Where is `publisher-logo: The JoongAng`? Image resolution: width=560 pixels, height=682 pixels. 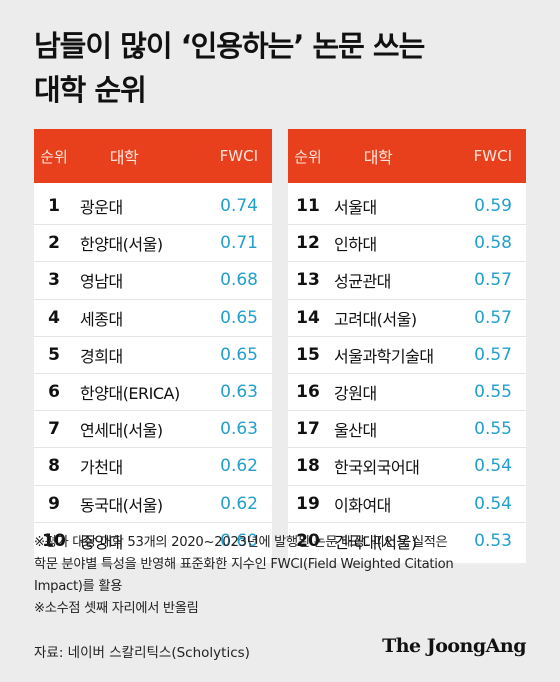
publisher-logo: The JoongAng is located at coordinates (454, 646).